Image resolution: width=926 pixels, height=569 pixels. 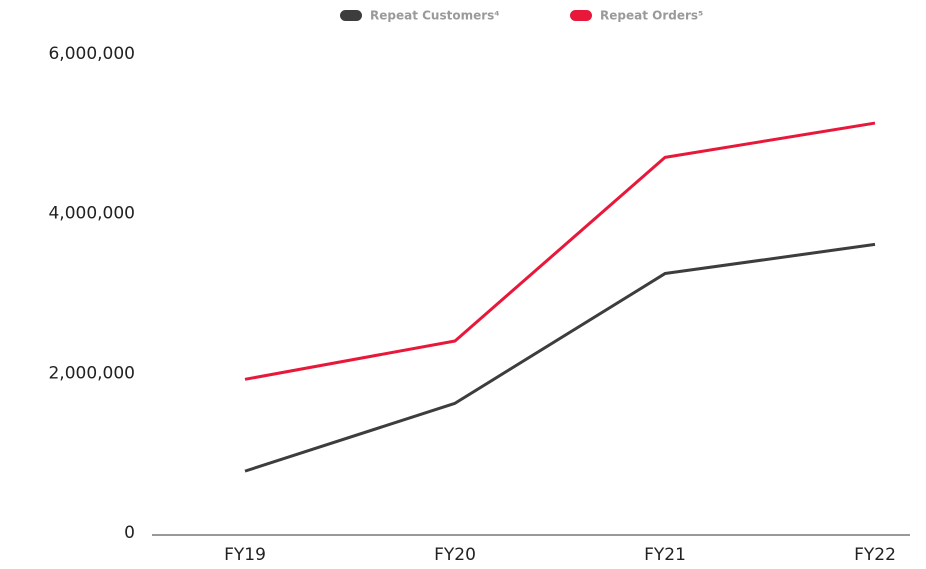 What do you see at coordinates (129, 533) in the screenshot?
I see `y-tick-label: 0` at bounding box center [129, 533].